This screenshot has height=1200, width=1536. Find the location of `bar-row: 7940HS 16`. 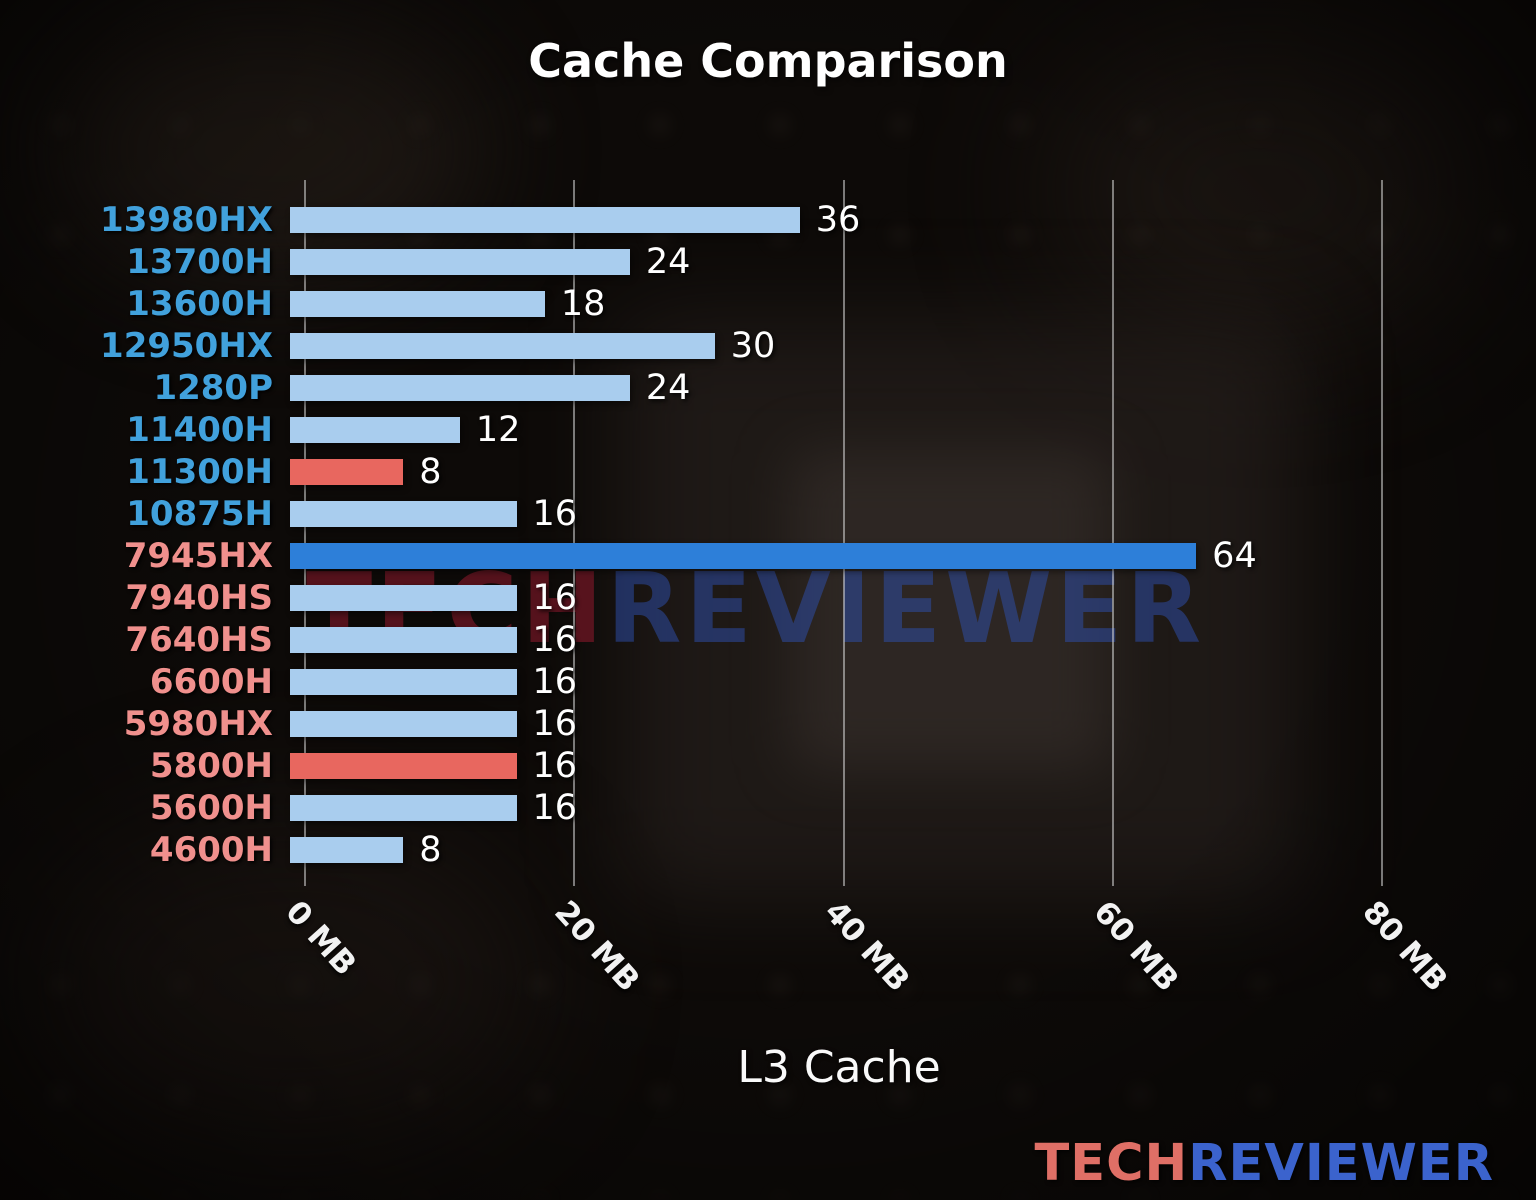

bar-row: 7940HS 16 is located at coordinates (768, 598).